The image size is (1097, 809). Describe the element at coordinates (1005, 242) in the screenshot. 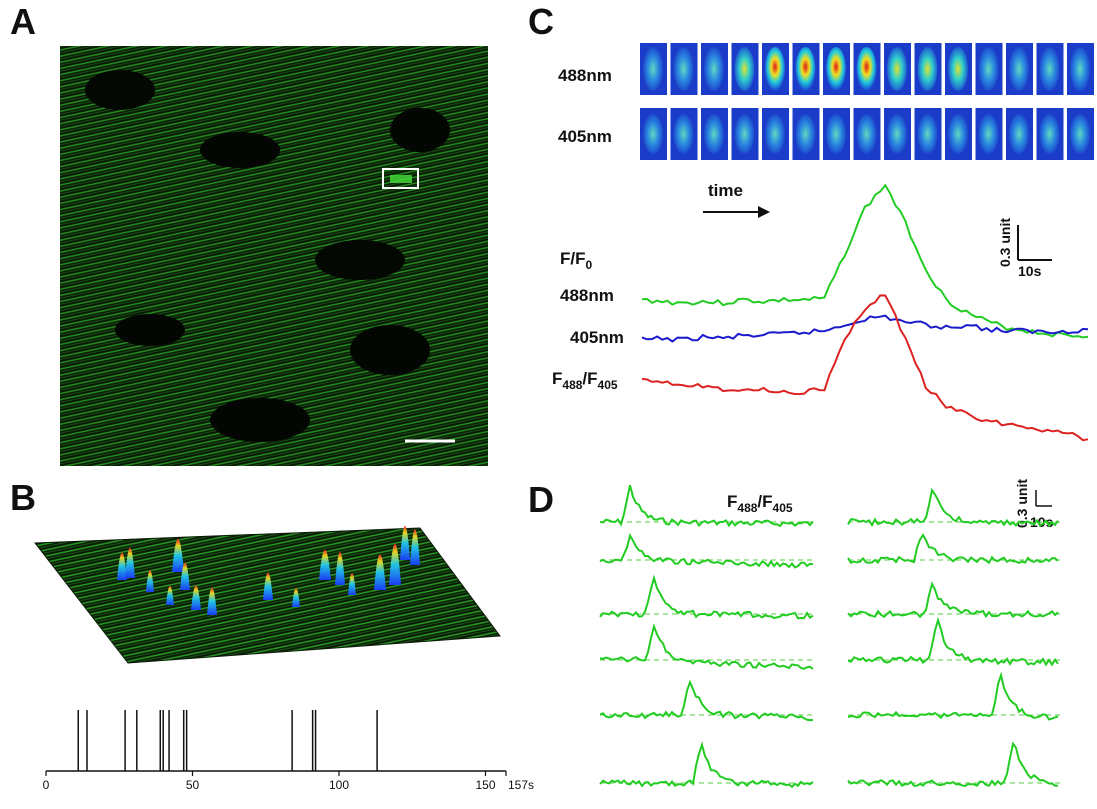

I see `scale-c-y-label: 0.3 unit` at that location.